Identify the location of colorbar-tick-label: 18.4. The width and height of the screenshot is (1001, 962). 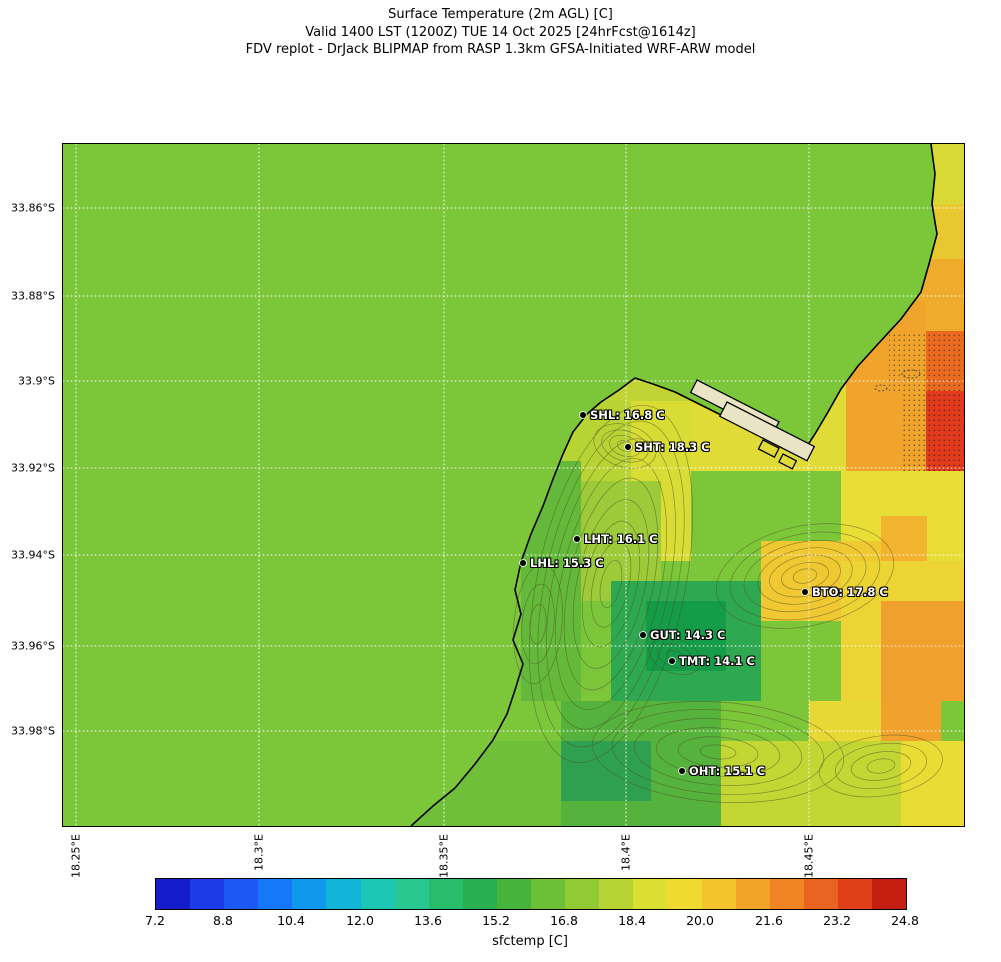
(632, 920).